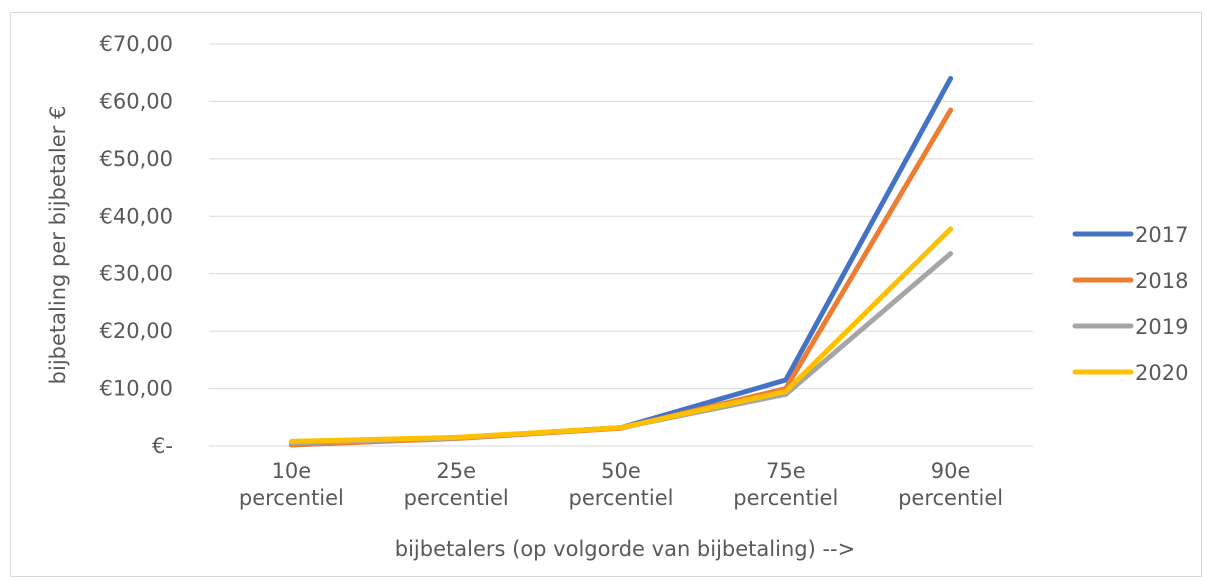 The image size is (1206, 581). I want to click on y-tick-label: €10,00, so click(136, 389).